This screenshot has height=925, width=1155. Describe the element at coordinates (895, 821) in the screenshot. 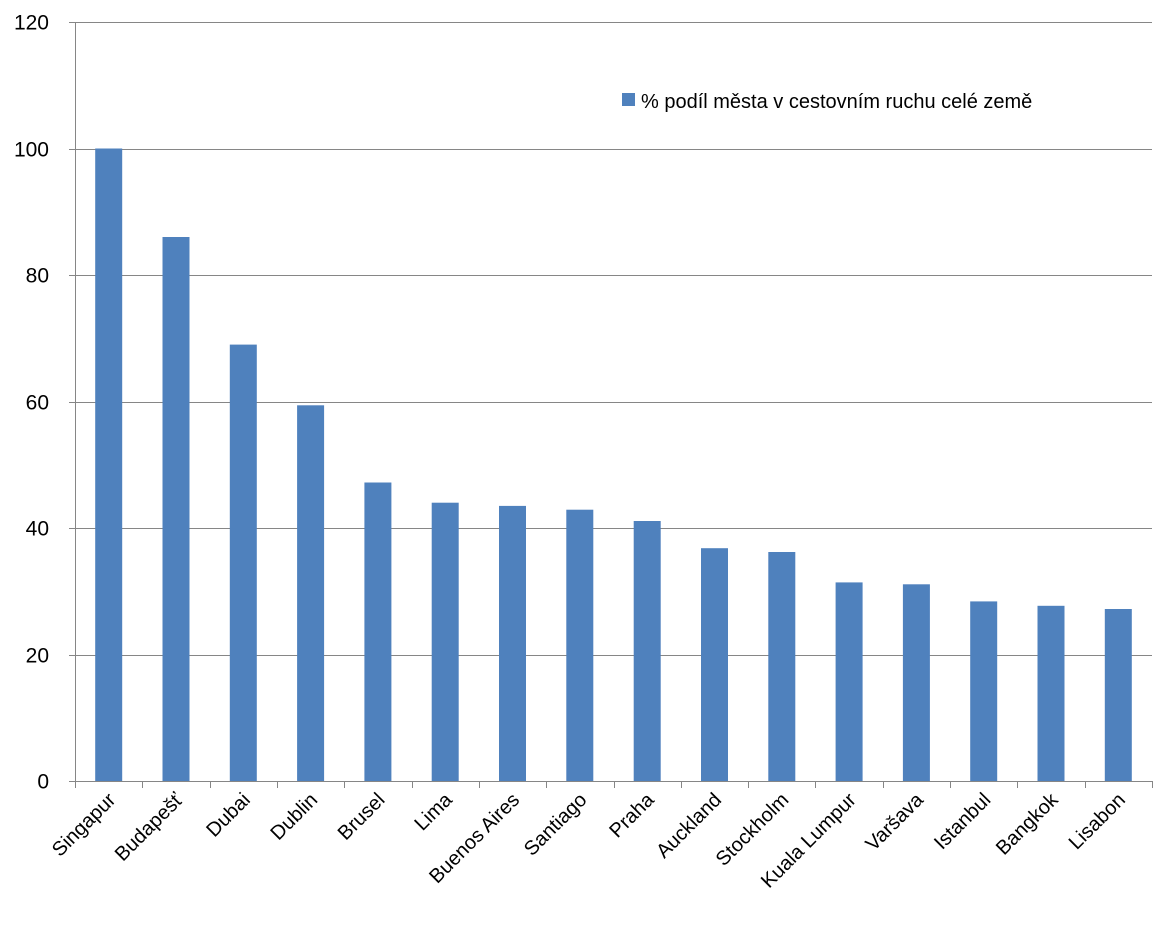

I see `x-tick-label: Varšava` at that location.